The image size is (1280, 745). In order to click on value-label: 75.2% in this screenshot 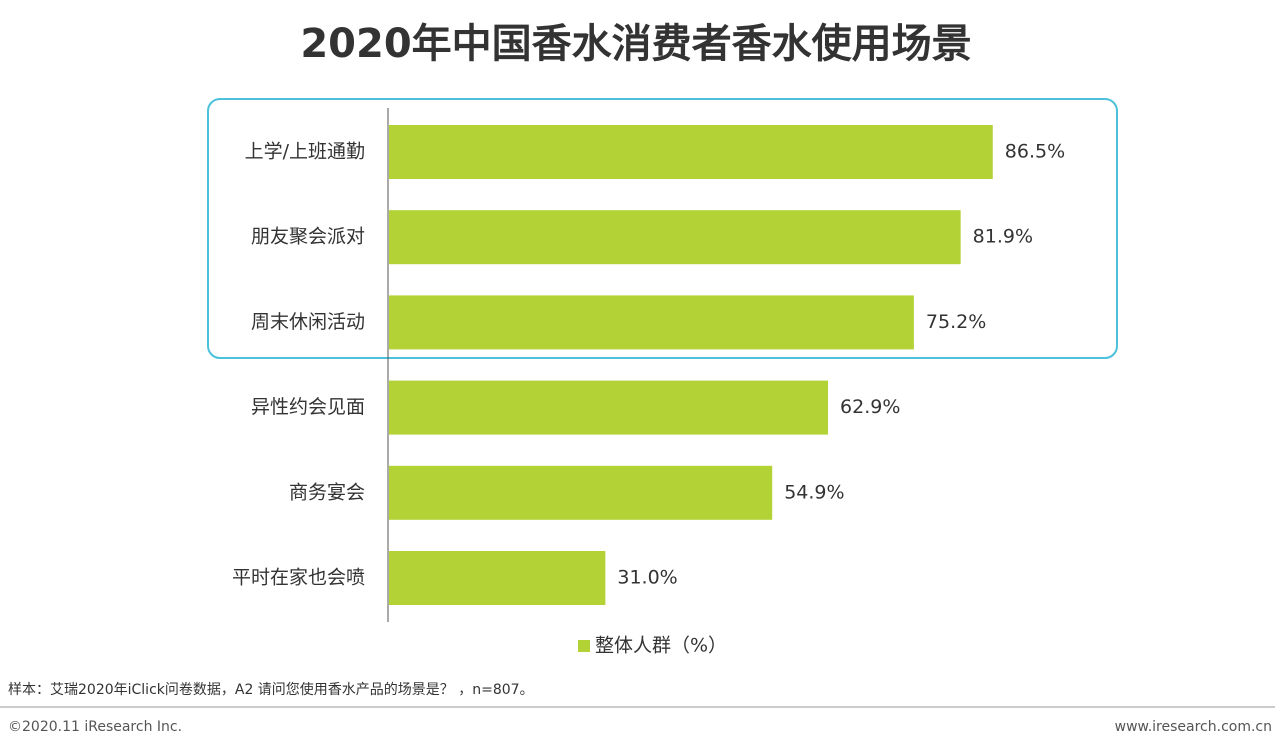, I will do `click(956, 322)`.